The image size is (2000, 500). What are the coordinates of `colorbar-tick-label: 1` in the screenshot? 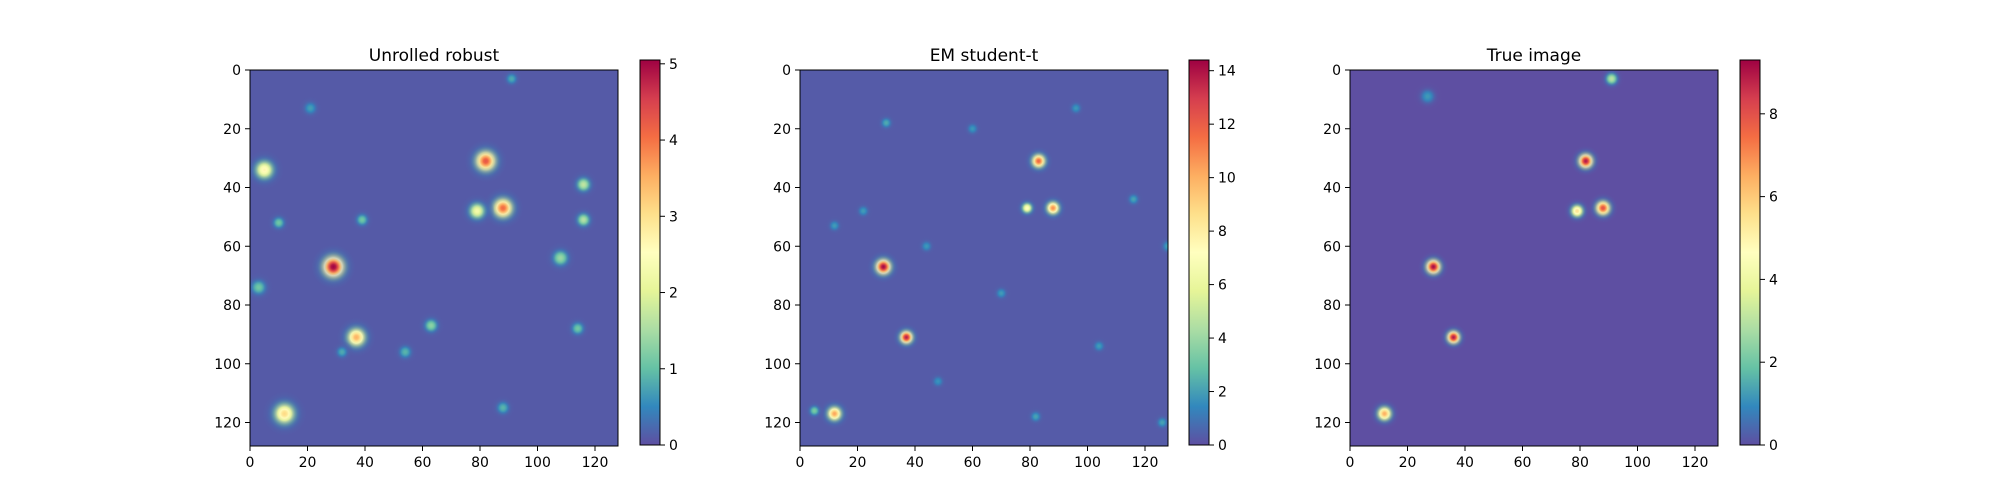 It's located at (673, 370).